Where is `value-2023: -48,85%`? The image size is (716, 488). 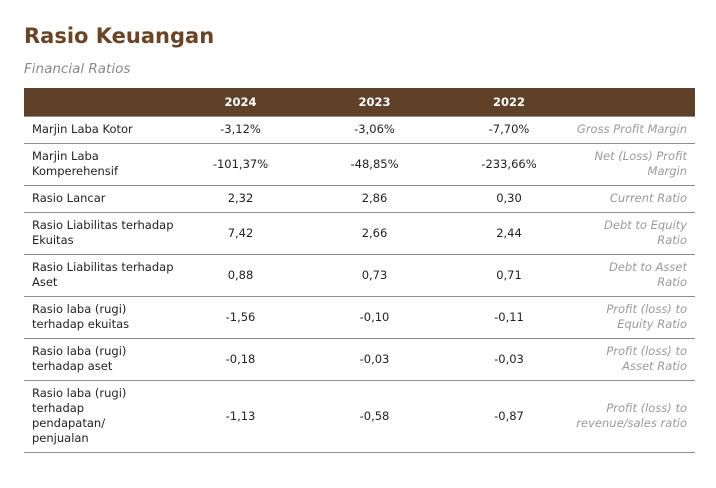 value-2023: -48,85% is located at coordinates (374, 164).